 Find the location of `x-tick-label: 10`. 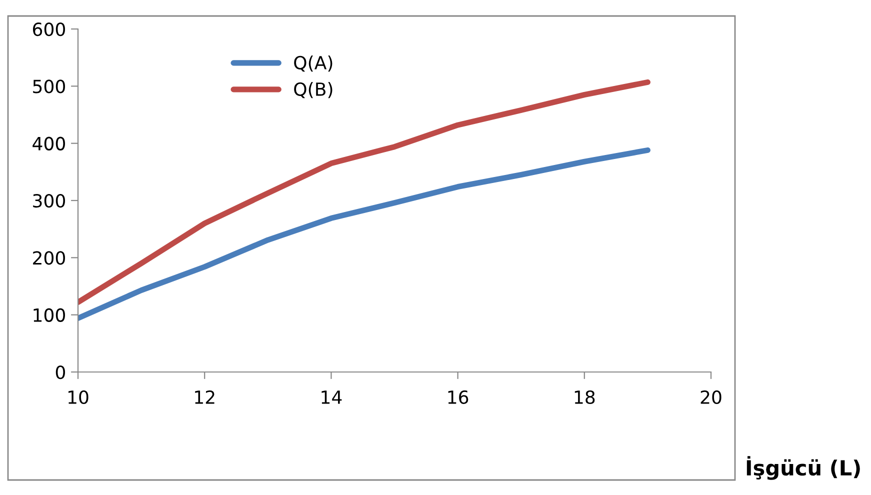

x-tick-label: 10 is located at coordinates (78, 397).